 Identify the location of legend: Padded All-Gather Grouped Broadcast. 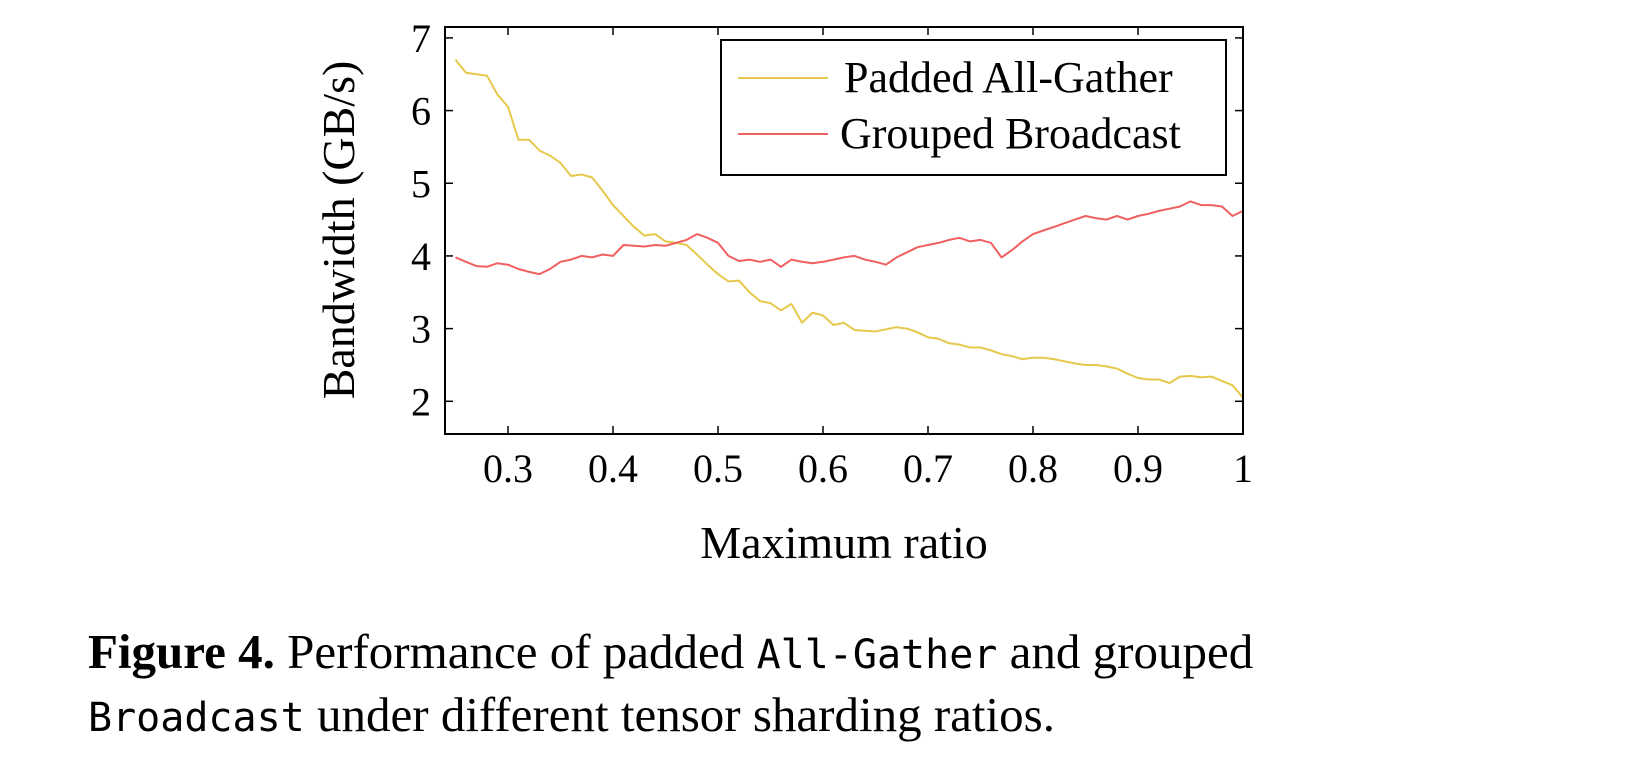
(973, 107).